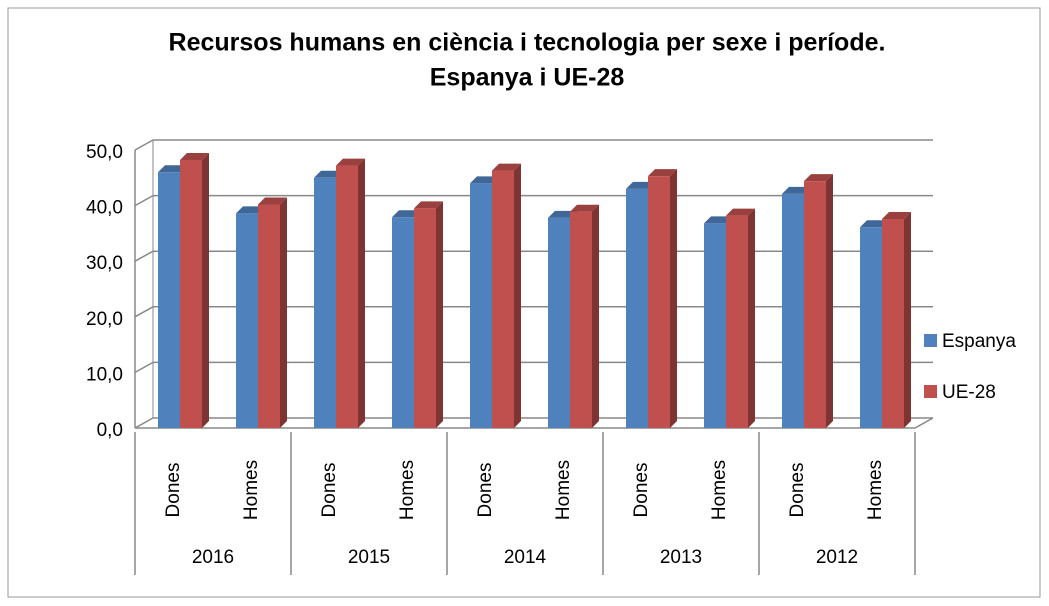  Describe the element at coordinates (369, 557) in the screenshot. I see `group-label: 2015` at that location.